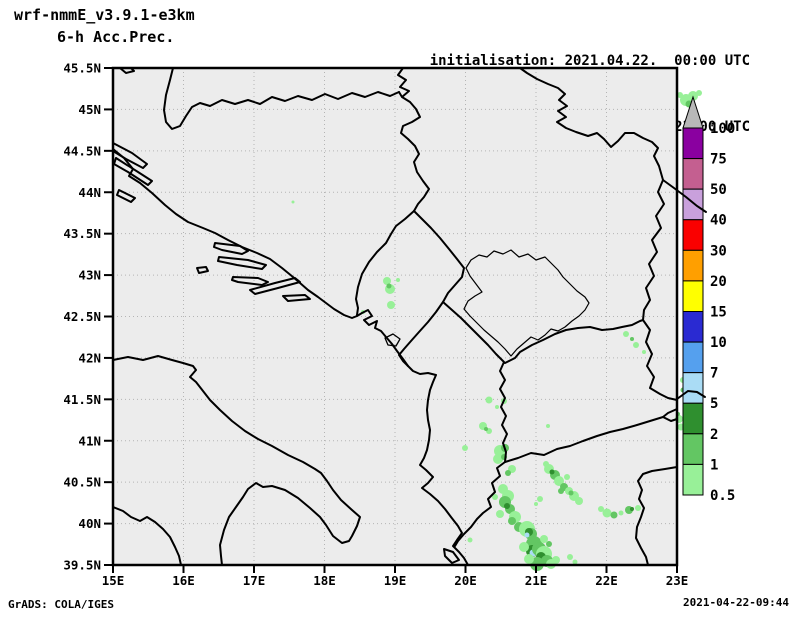  Describe the element at coordinates (714, 404) in the screenshot. I see `colorbar-level-label: 5` at that location.